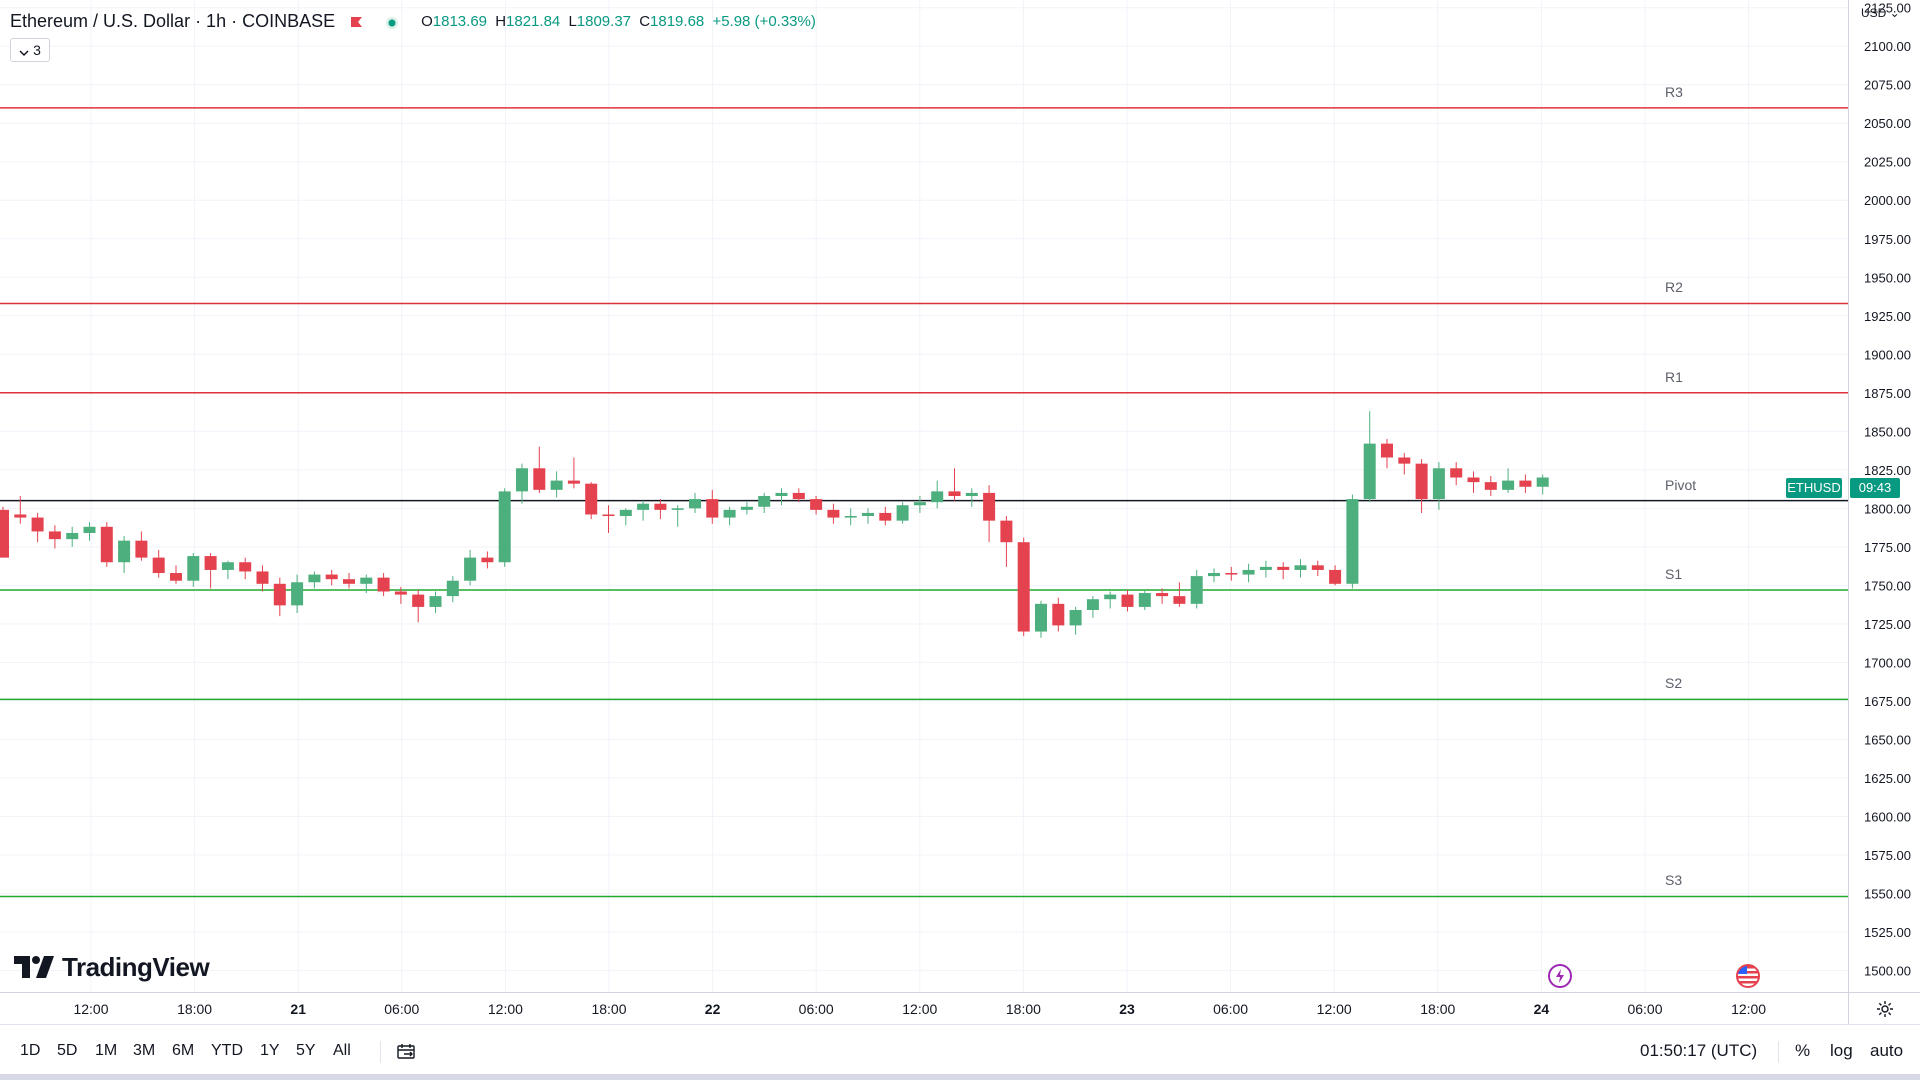 The image size is (1920, 1081). What do you see at coordinates (1887, 932) in the screenshot?
I see `price-tick-label: 1525.00` at bounding box center [1887, 932].